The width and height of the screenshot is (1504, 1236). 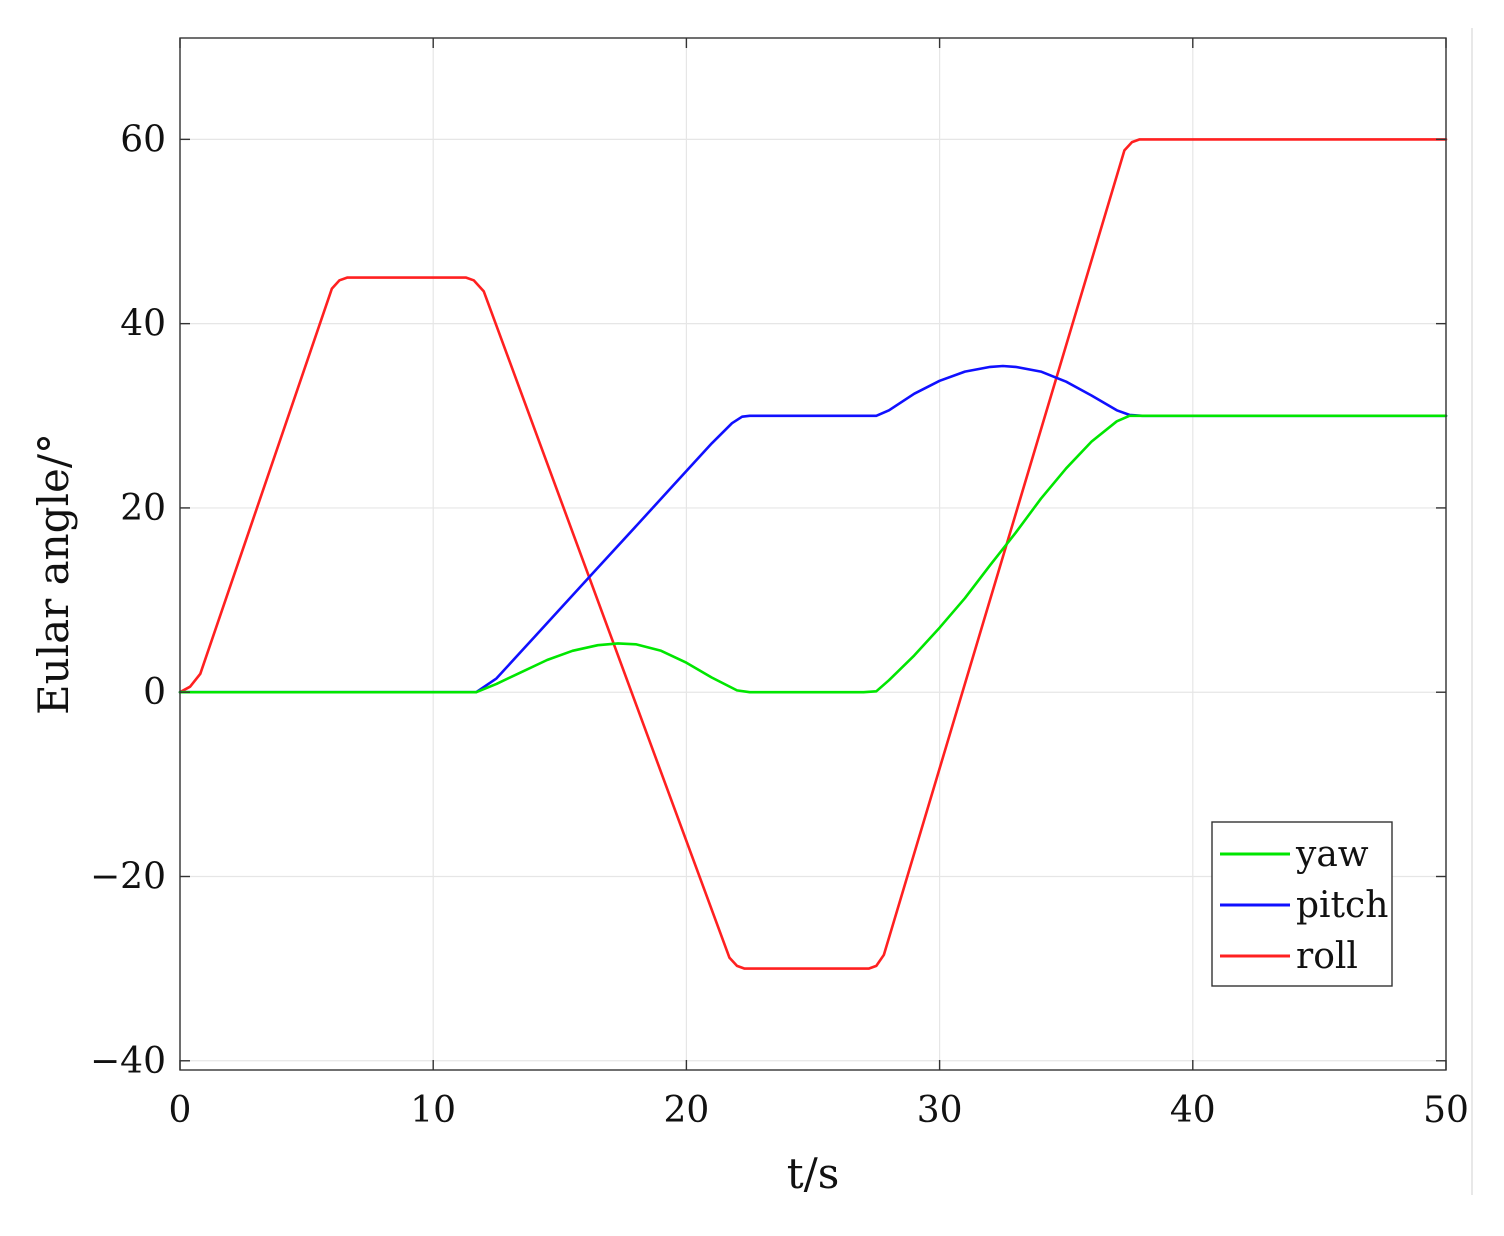 I want to click on x-tick-label: 40, so click(x=1193, y=1110).